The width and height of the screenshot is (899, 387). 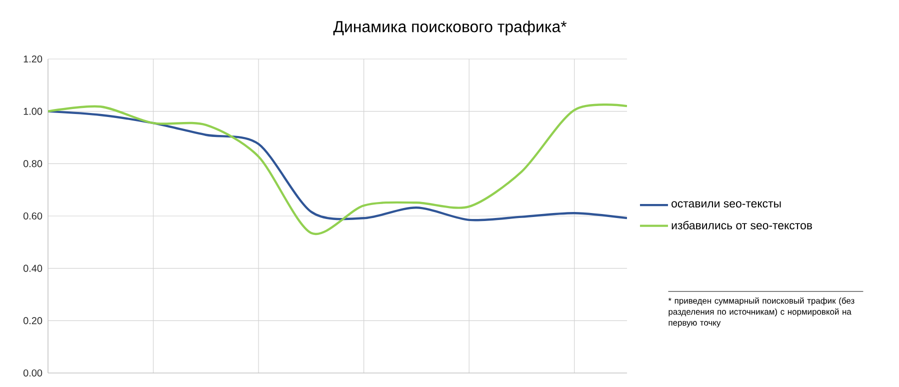 I want to click on y-tick-label: 0.00, so click(x=32, y=373).